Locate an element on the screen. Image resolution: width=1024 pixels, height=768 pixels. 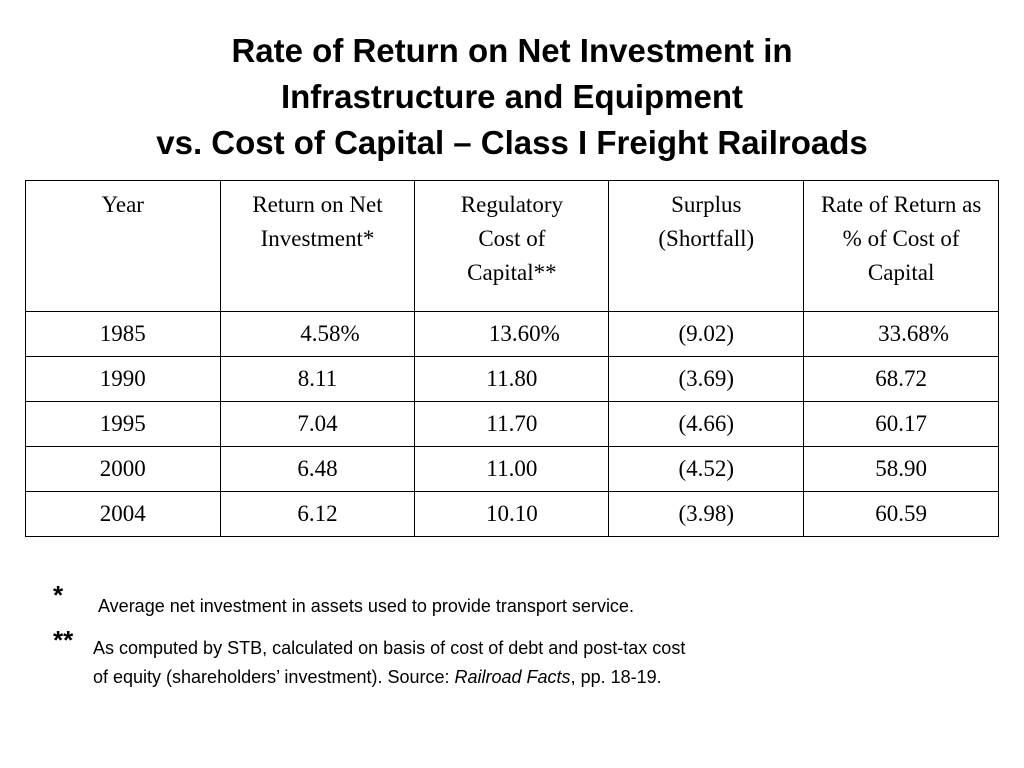
header-return-on-net-investment: Return on Net Investment* is located at coordinates (317, 246).